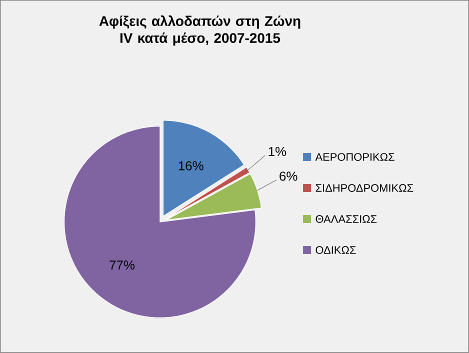 The image size is (469, 353). Describe the element at coordinates (365, 188) in the screenshot. I see `legend-label: ΣΙΔΗΡΟΔΡΟΜΙΚΩΣ` at that location.